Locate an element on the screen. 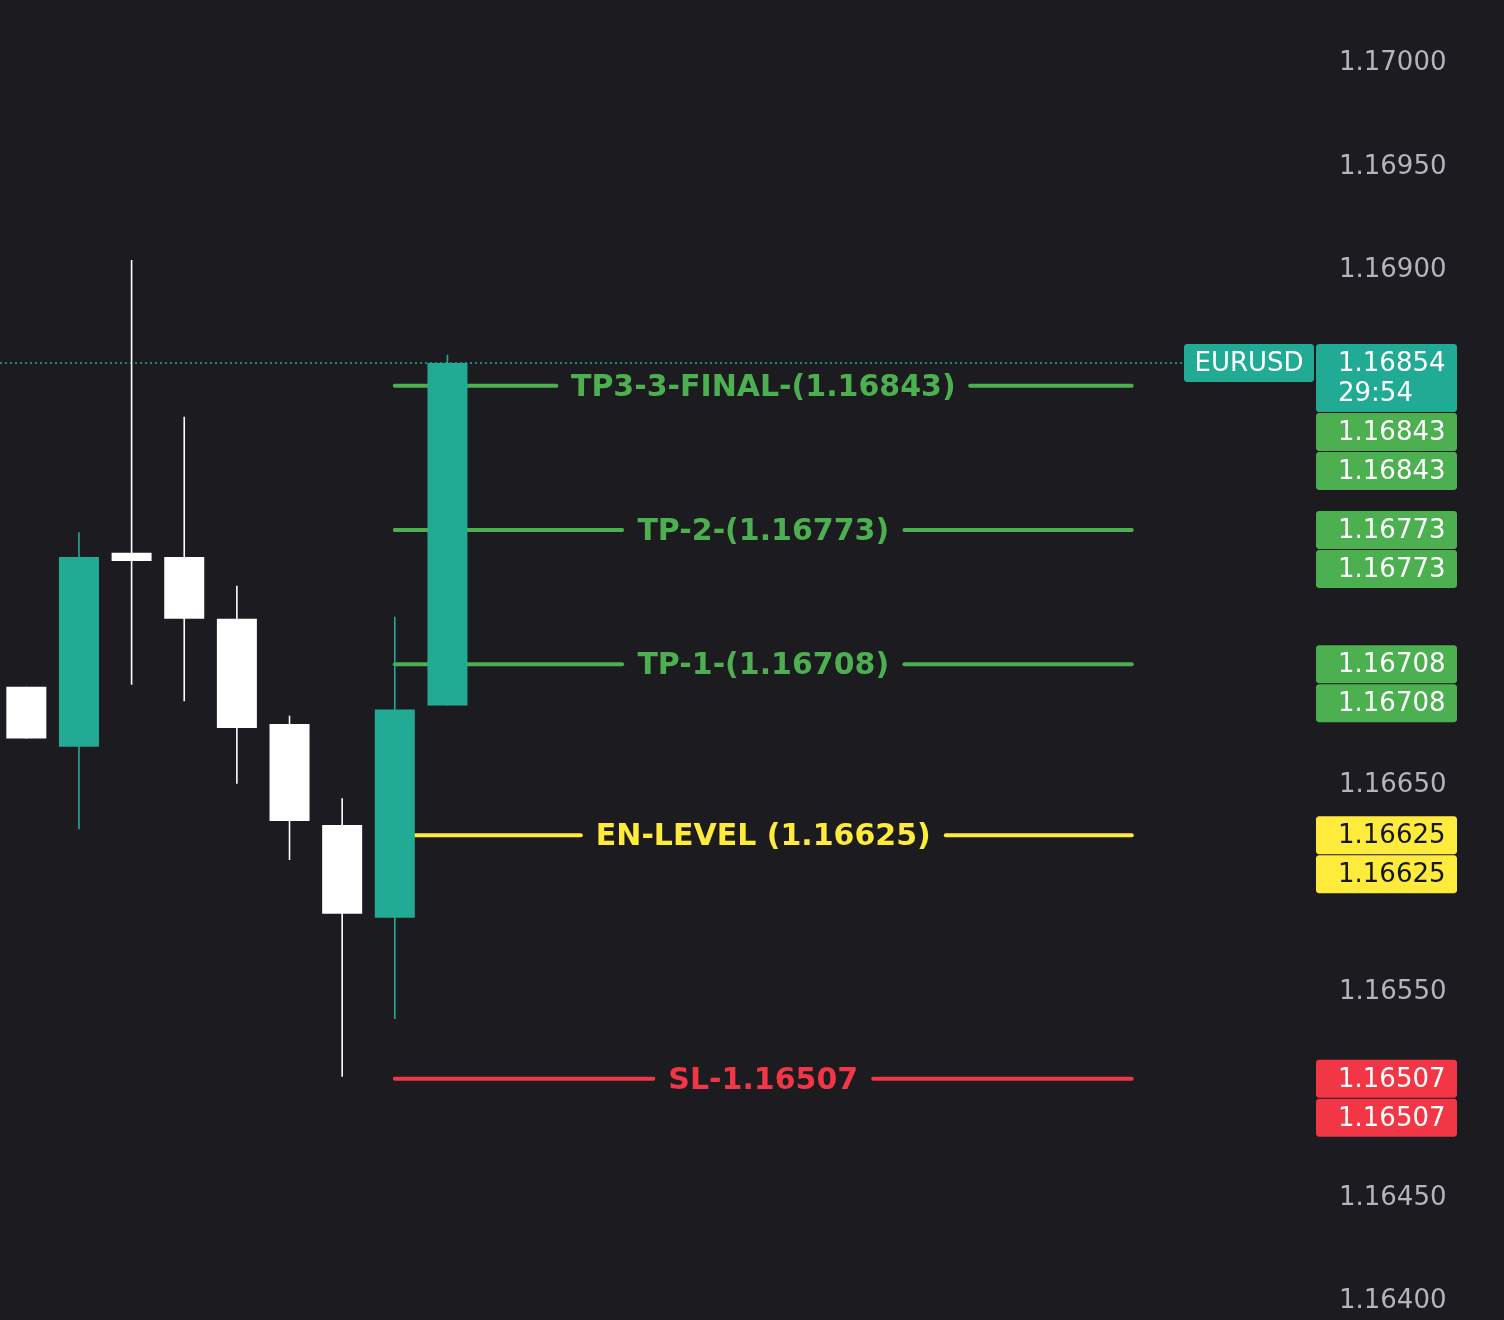  ref-line-label: TP-1-(1.16708) is located at coordinates (763, 664).